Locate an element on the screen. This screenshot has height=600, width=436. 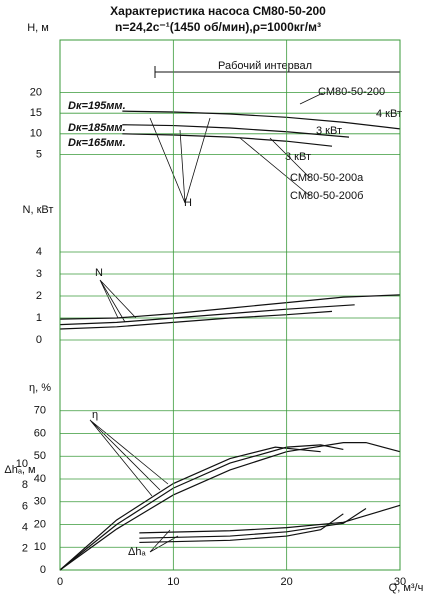
annotation: Dк=185мм. is located at coordinates (97, 128).